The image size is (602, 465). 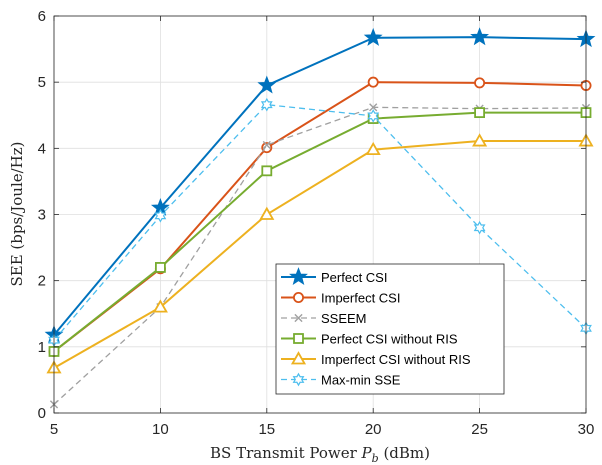 I want to click on legend-label: Max-min SSE, so click(x=361, y=380).